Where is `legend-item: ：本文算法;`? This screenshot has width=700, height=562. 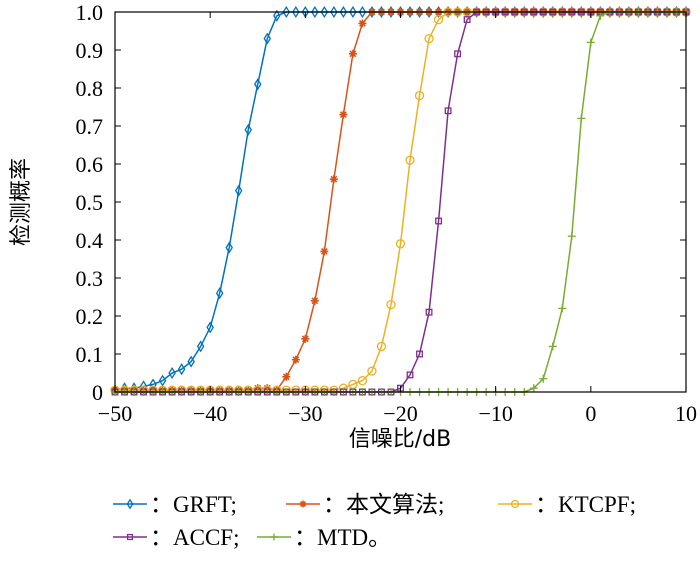
legend-item: ：本文算法; is located at coordinates (365, 504).